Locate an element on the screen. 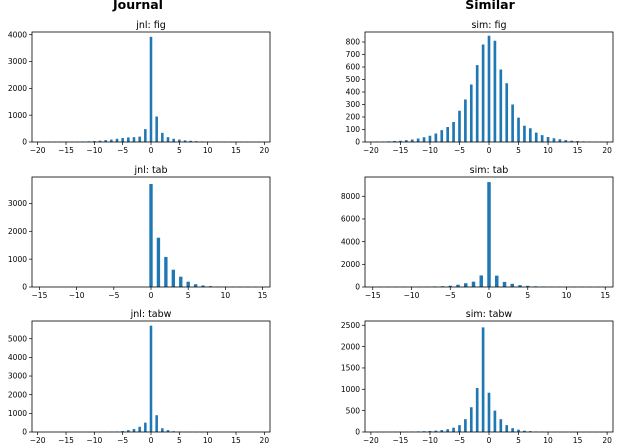 Image resolution: width=621 pixels, height=448 pixels. y-tick-label: 3000 is located at coordinates (17, 203).